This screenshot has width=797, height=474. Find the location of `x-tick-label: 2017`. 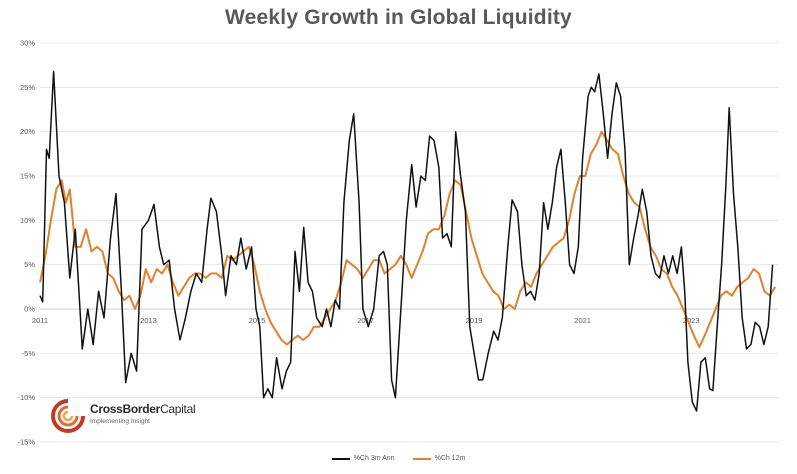

x-tick-label: 2017 is located at coordinates (365, 320).